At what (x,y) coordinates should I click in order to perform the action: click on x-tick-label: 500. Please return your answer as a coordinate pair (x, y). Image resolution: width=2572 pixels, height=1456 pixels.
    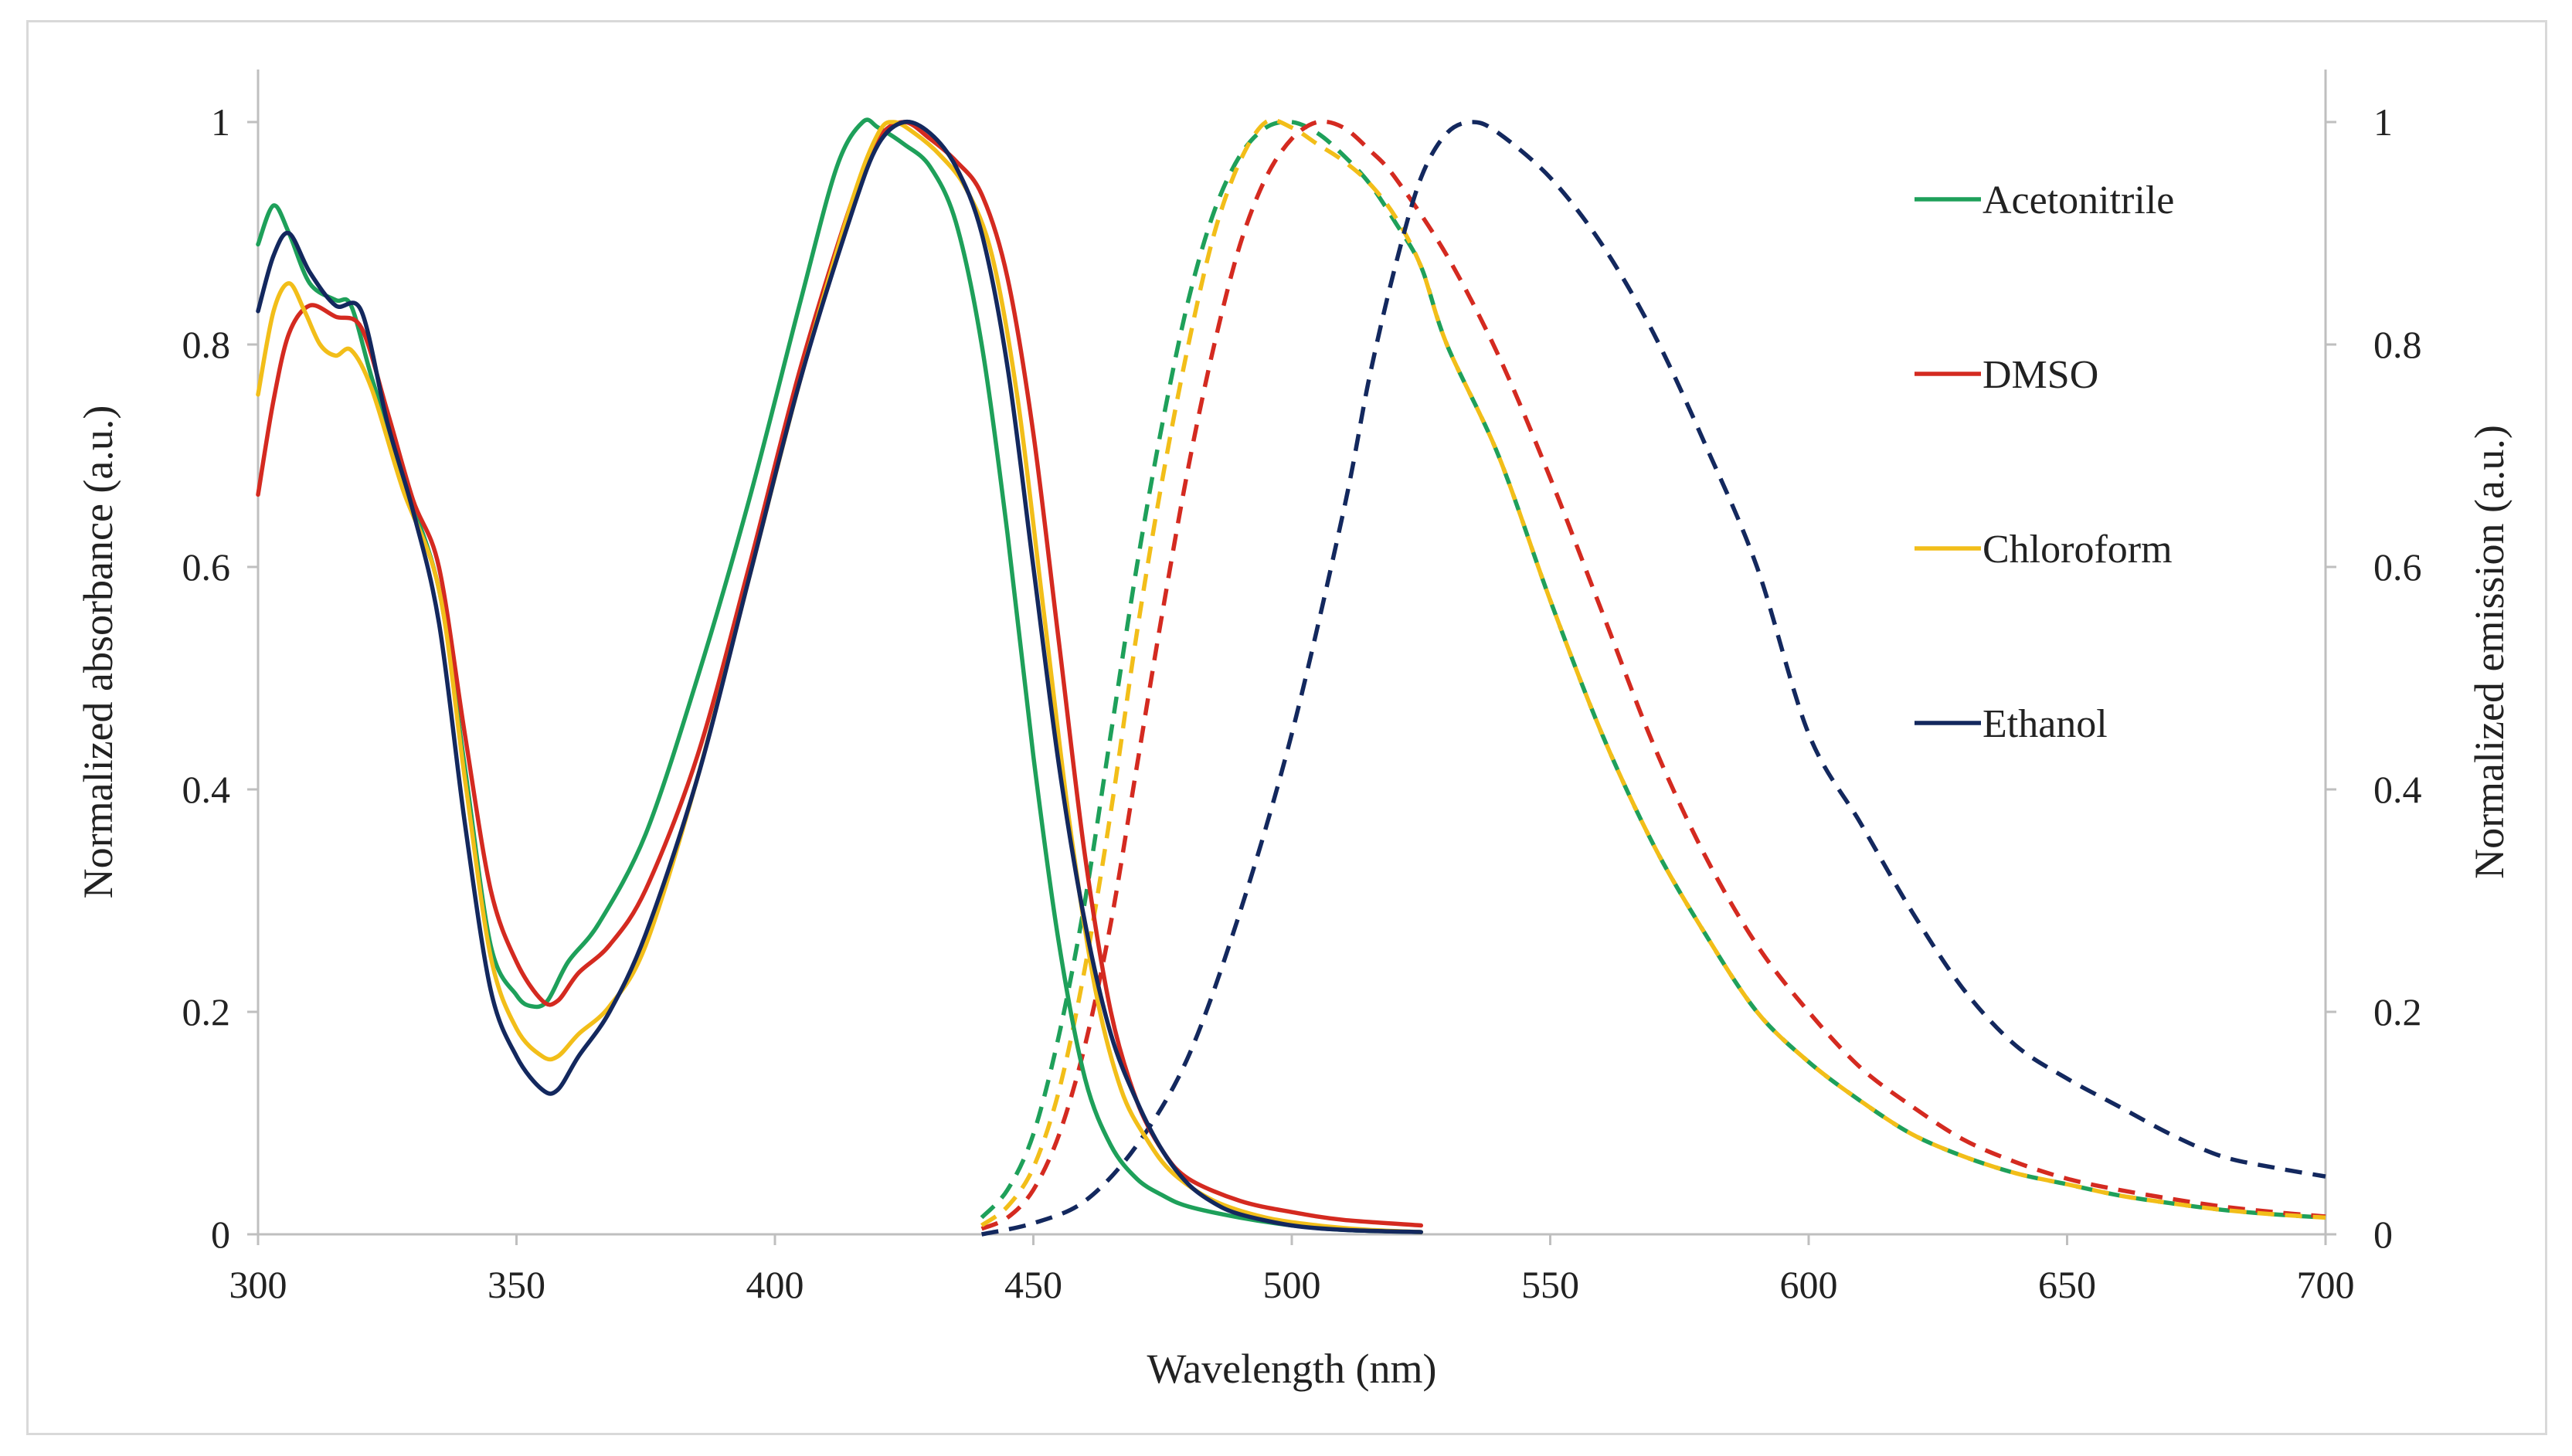
    Looking at the image, I should click on (1292, 1284).